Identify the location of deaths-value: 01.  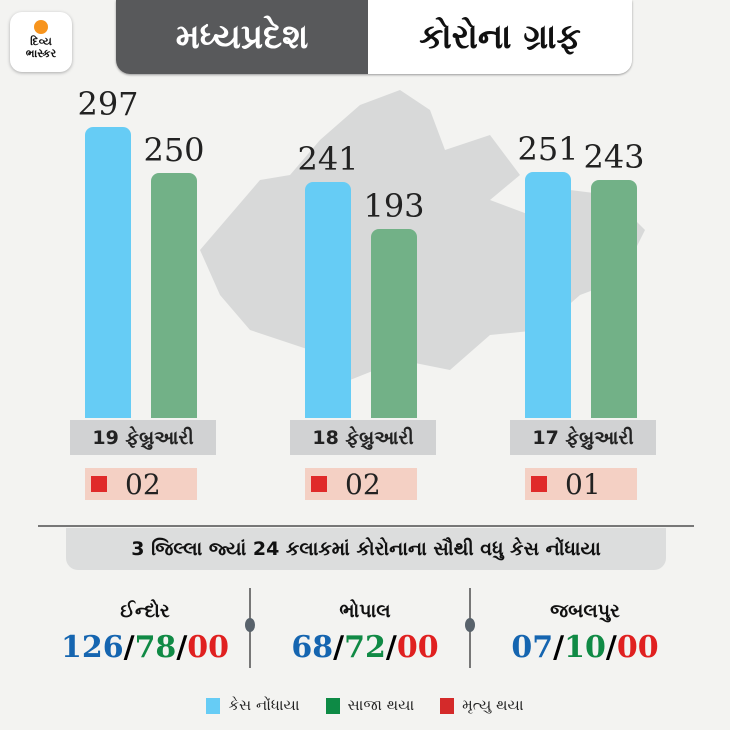
(583, 484).